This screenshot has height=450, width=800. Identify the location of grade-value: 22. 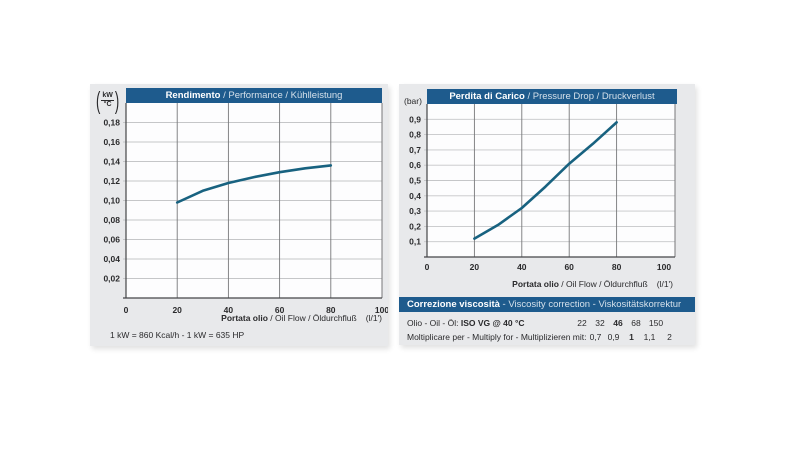
(582, 322).